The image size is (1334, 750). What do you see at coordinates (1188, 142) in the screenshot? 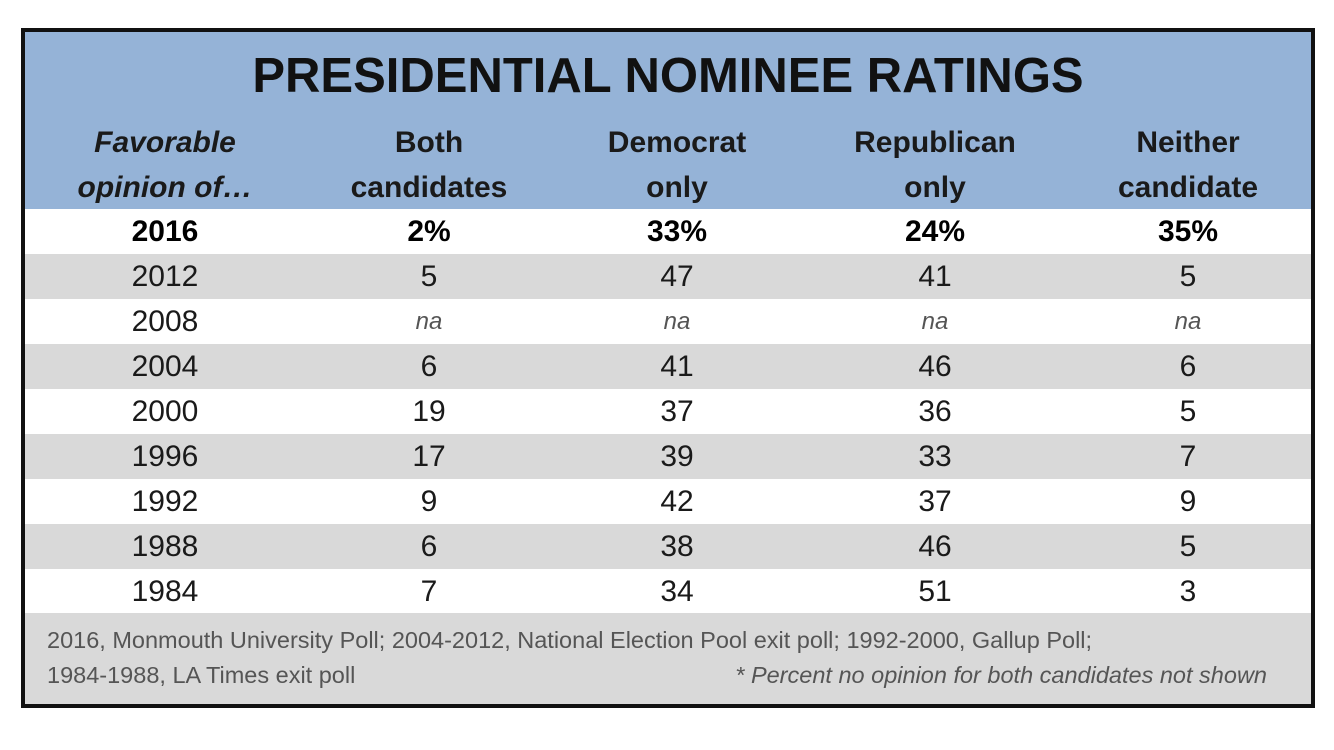
I see `column-header-neither-line: Neither` at bounding box center [1188, 142].